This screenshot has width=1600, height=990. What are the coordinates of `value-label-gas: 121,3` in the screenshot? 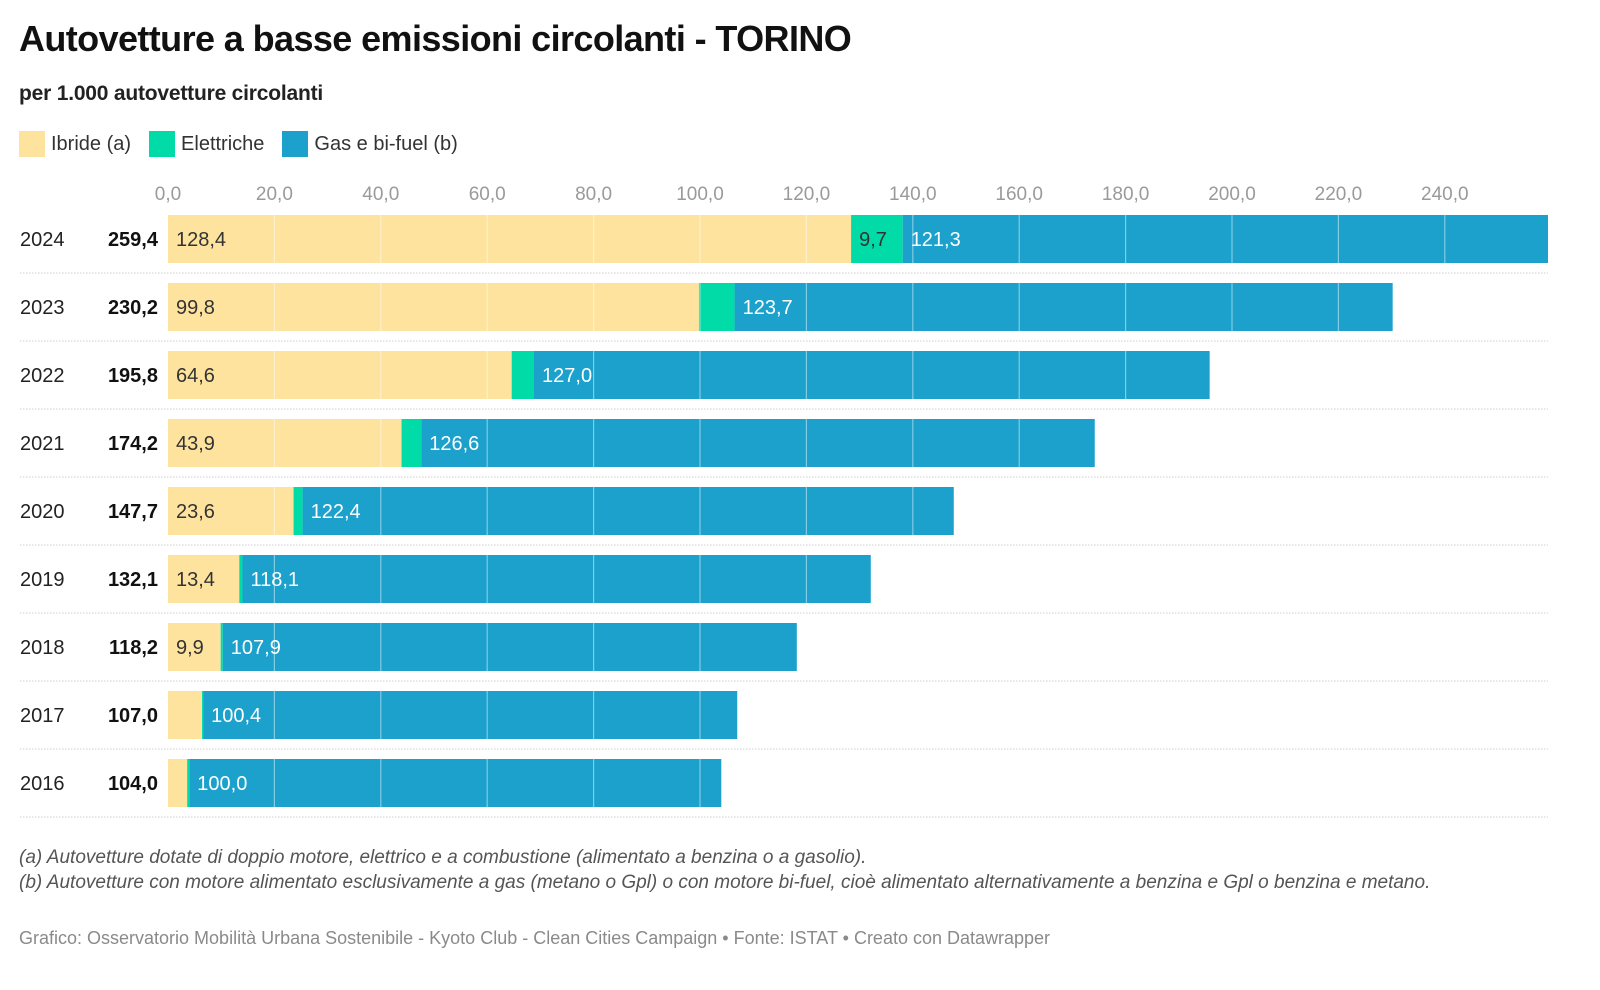 It's located at (936, 240).